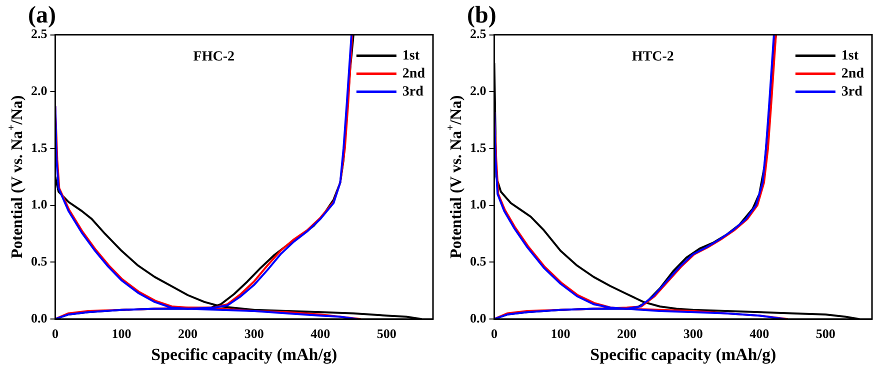 This screenshot has height=374, width=879. What do you see at coordinates (481, 15) in the screenshot?
I see `chart-title: (b)` at bounding box center [481, 15].